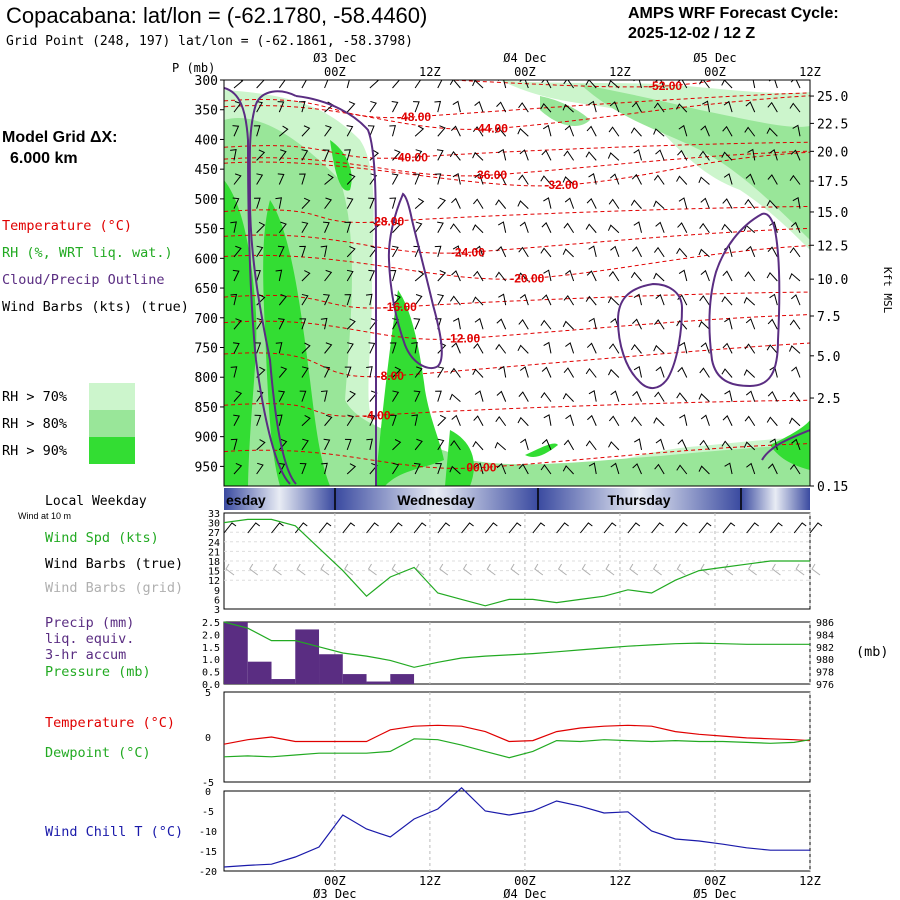 Image resolution: width=900 pixels, height=900 pixels. What do you see at coordinates (887, 290) in the screenshot?
I see `height-axis-title: Kft MSL` at bounding box center [887, 290].